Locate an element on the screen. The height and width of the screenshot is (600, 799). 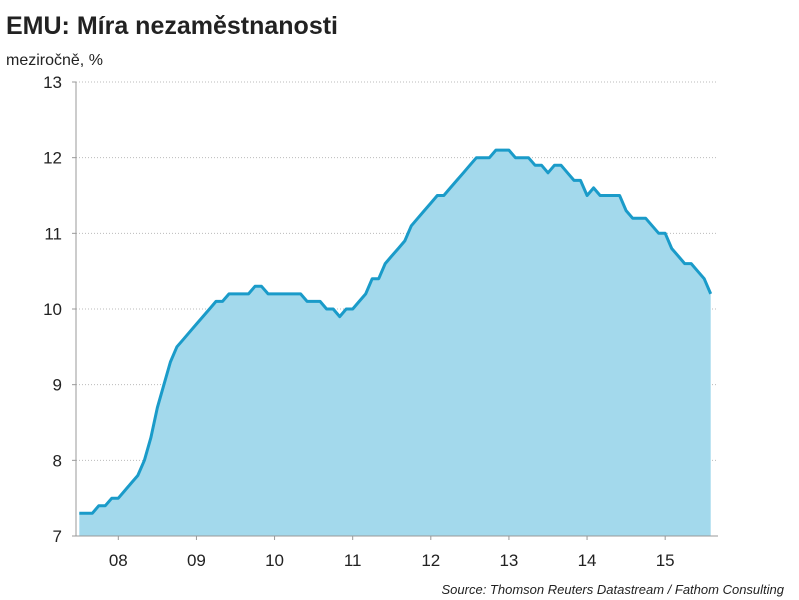
x-tick-label: 10 is located at coordinates (274, 560).